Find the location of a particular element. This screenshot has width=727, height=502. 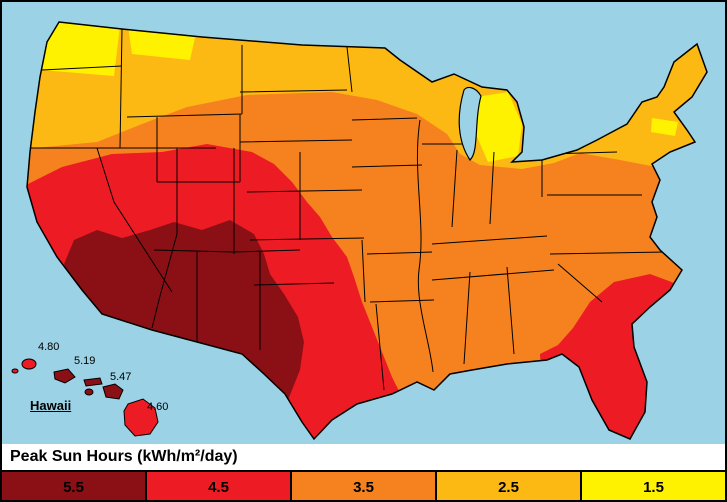

zone-1-5-michigan is located at coordinates (496, 127).